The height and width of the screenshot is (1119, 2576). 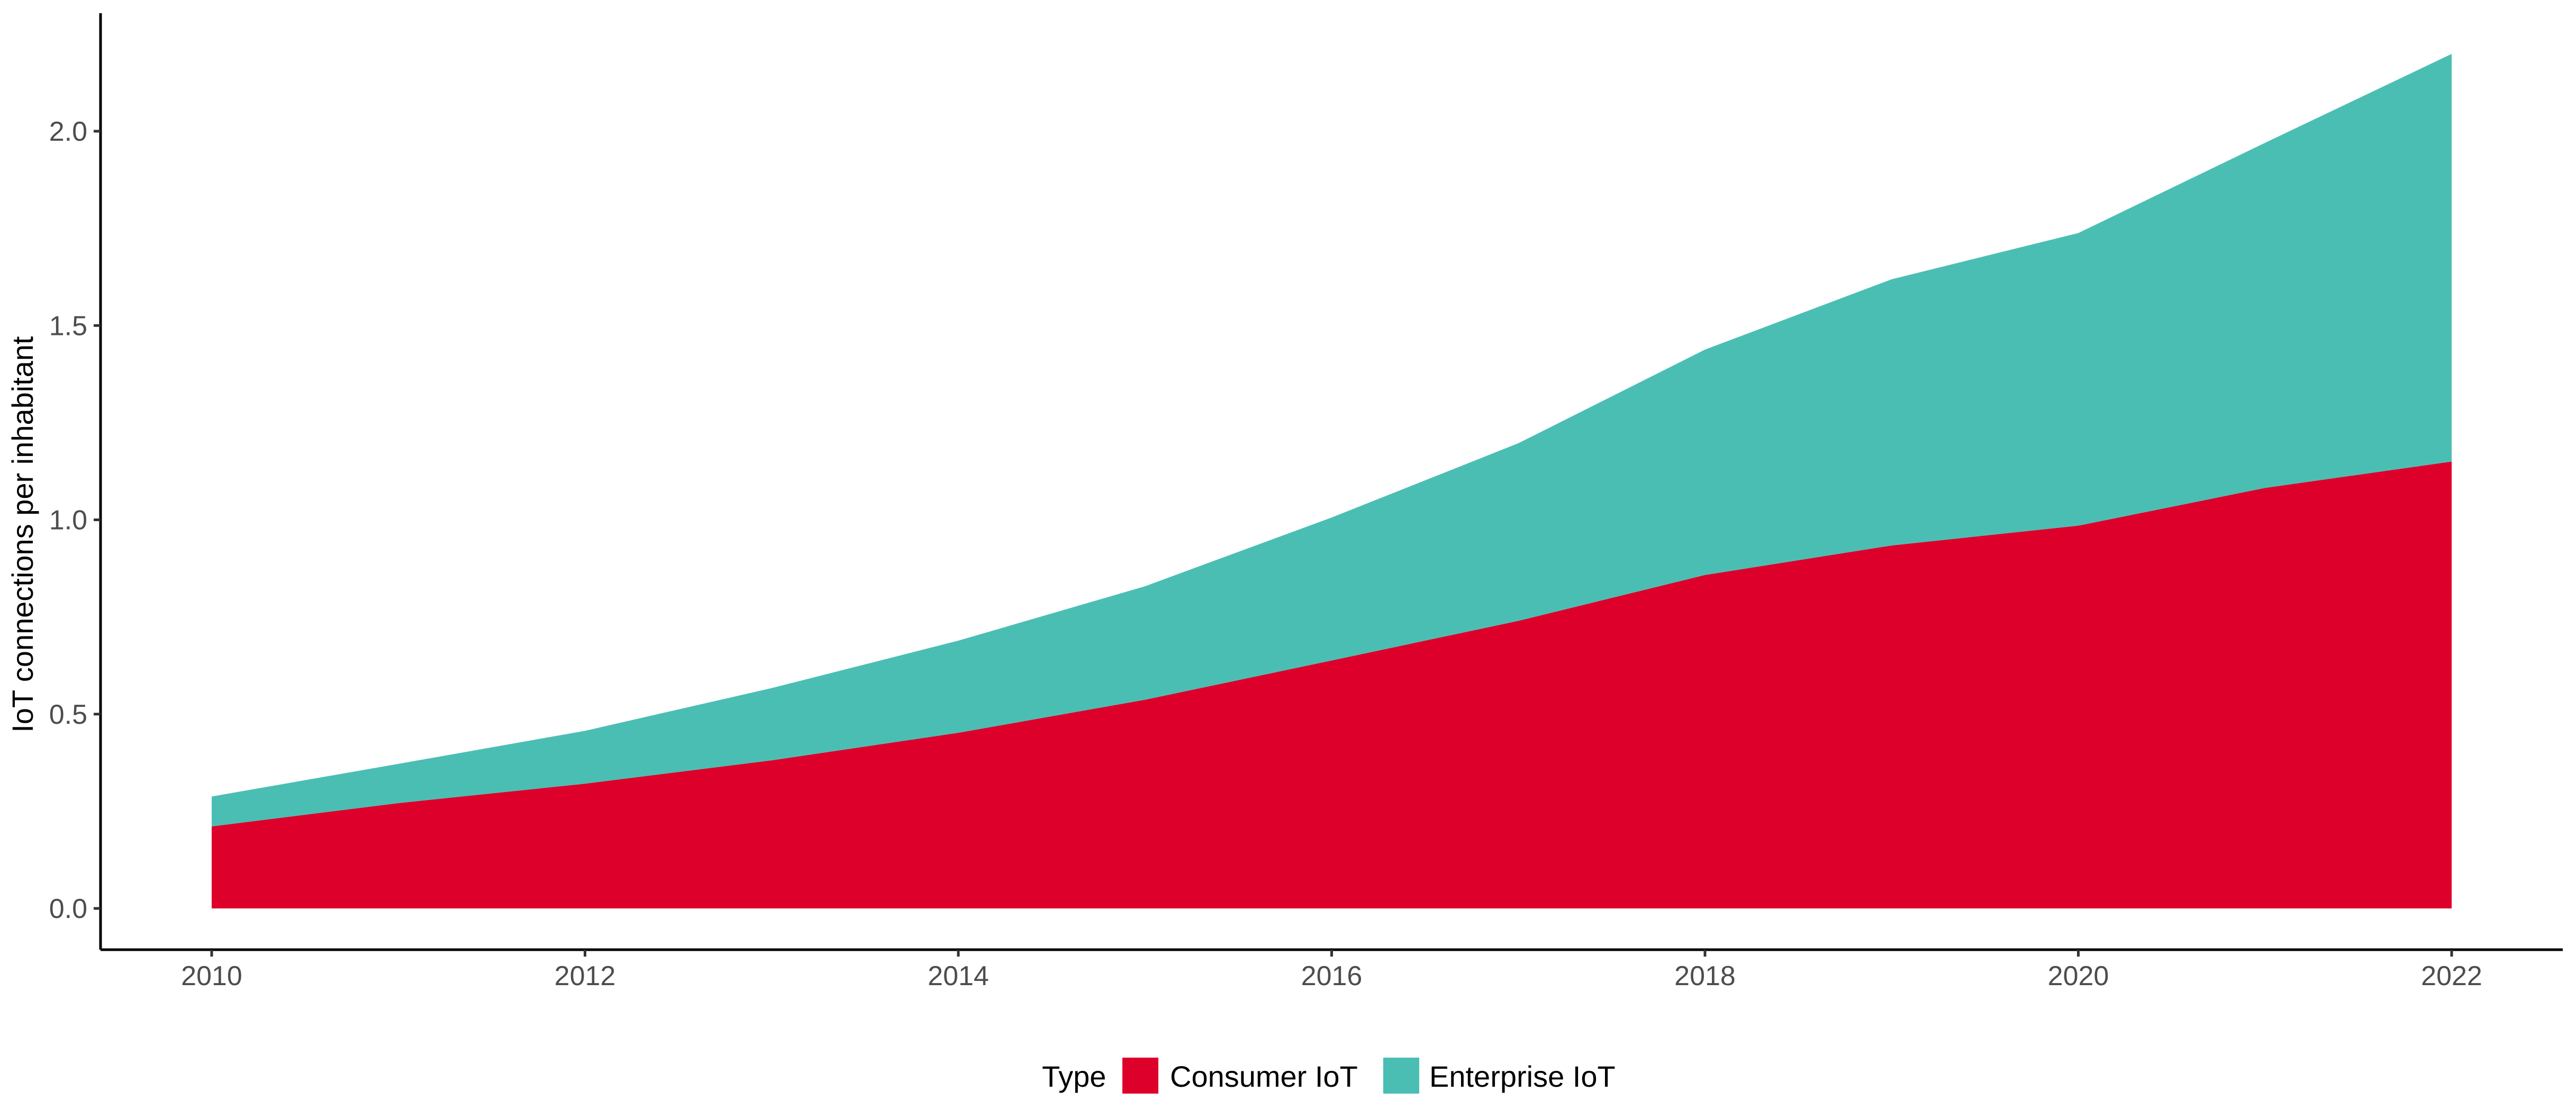 What do you see at coordinates (585, 976) in the screenshot?
I see `x-tick-label: 2012` at bounding box center [585, 976].